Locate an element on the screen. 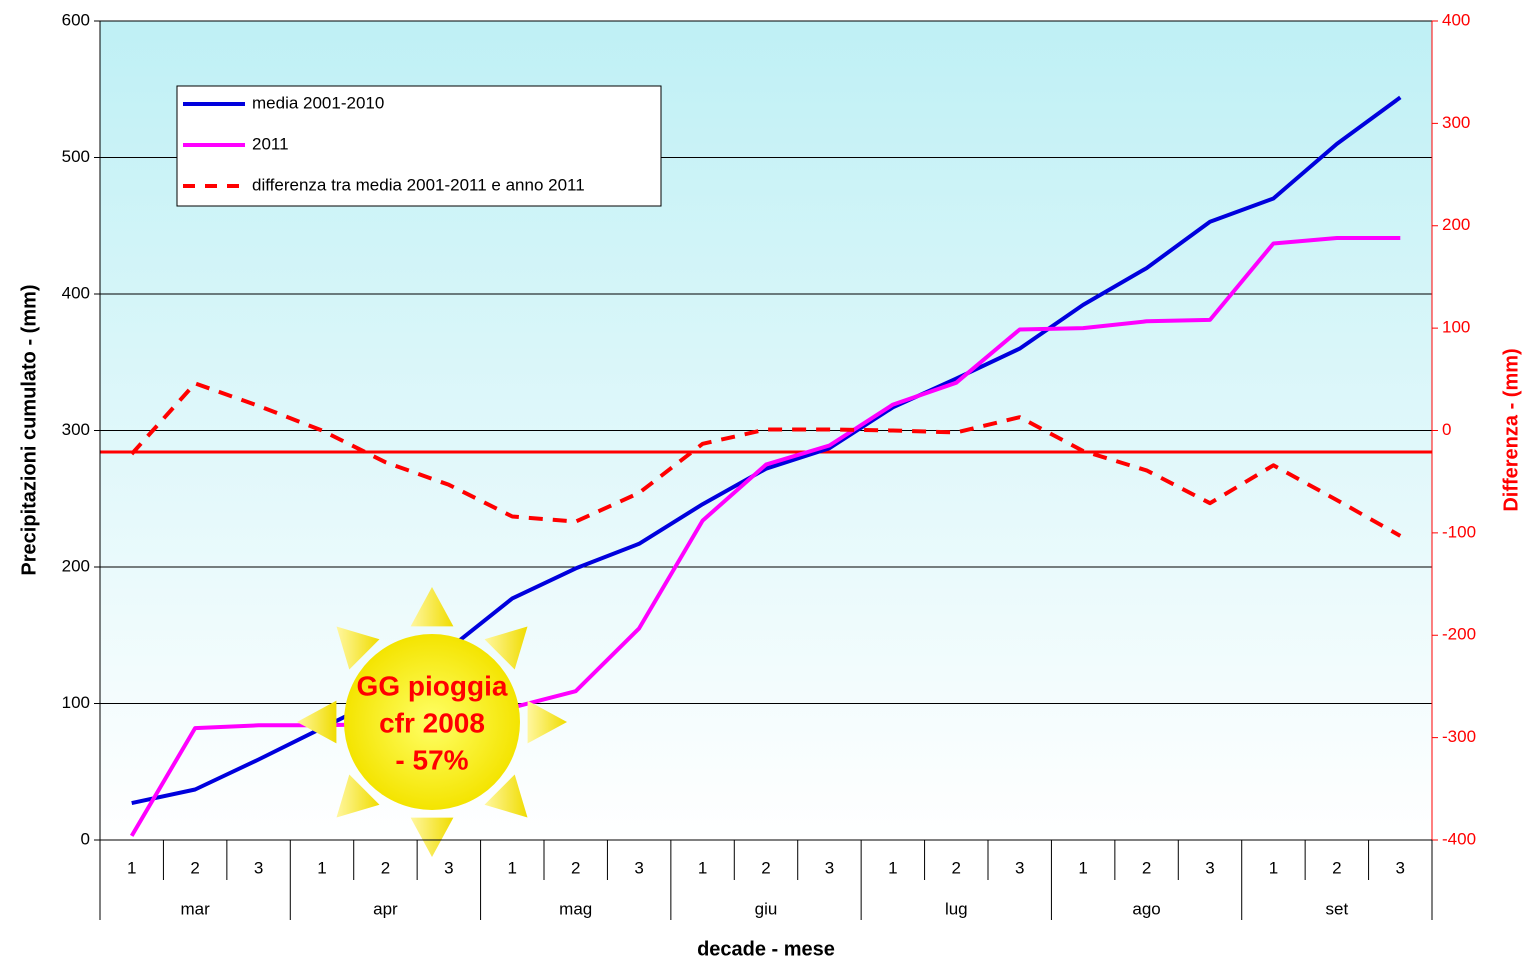 The width and height of the screenshot is (1528, 961). legend-label: media 2001-2010 is located at coordinates (318, 102).